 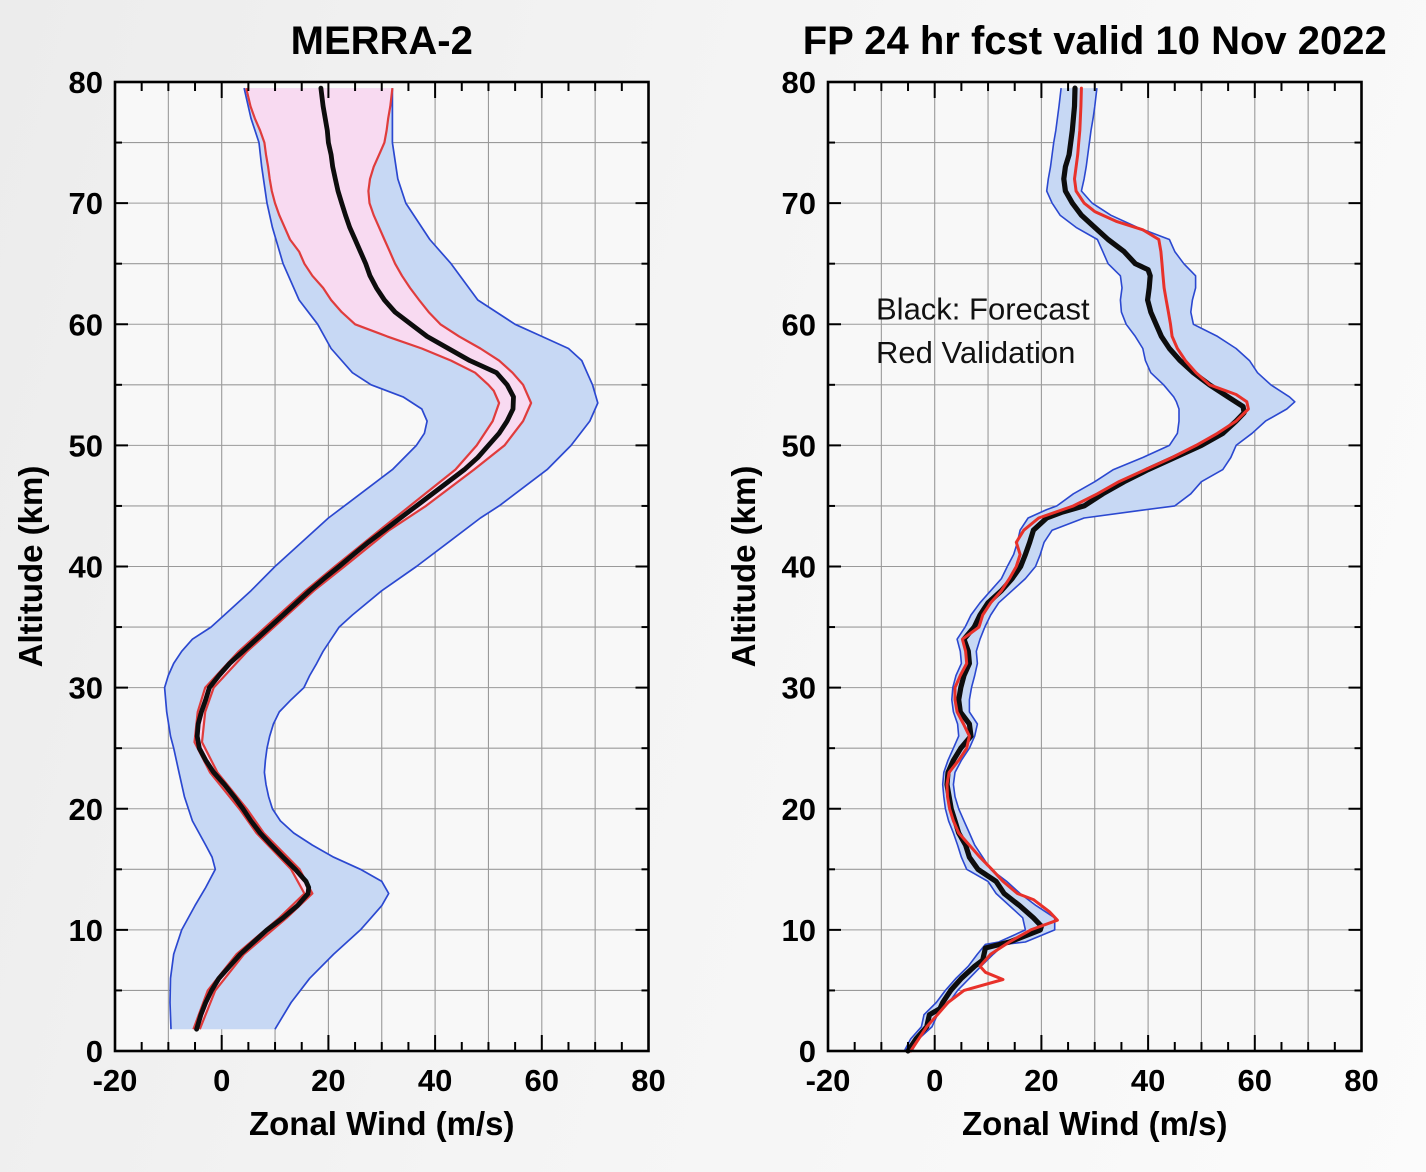 I want to click on legend-note-line-1: Black: Forecast, so click(x=983, y=308).